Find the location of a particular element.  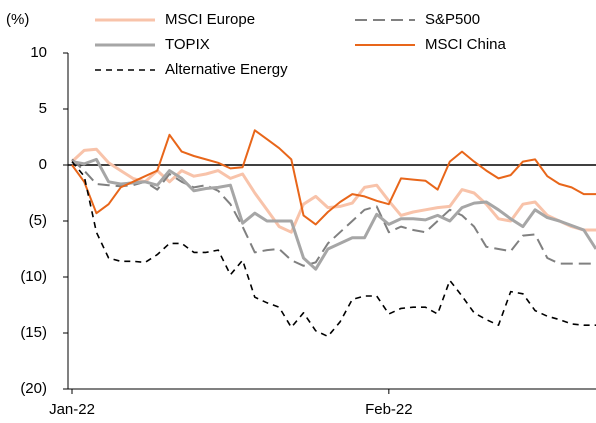

y-tick-label: (10) is located at coordinates (33, 276).